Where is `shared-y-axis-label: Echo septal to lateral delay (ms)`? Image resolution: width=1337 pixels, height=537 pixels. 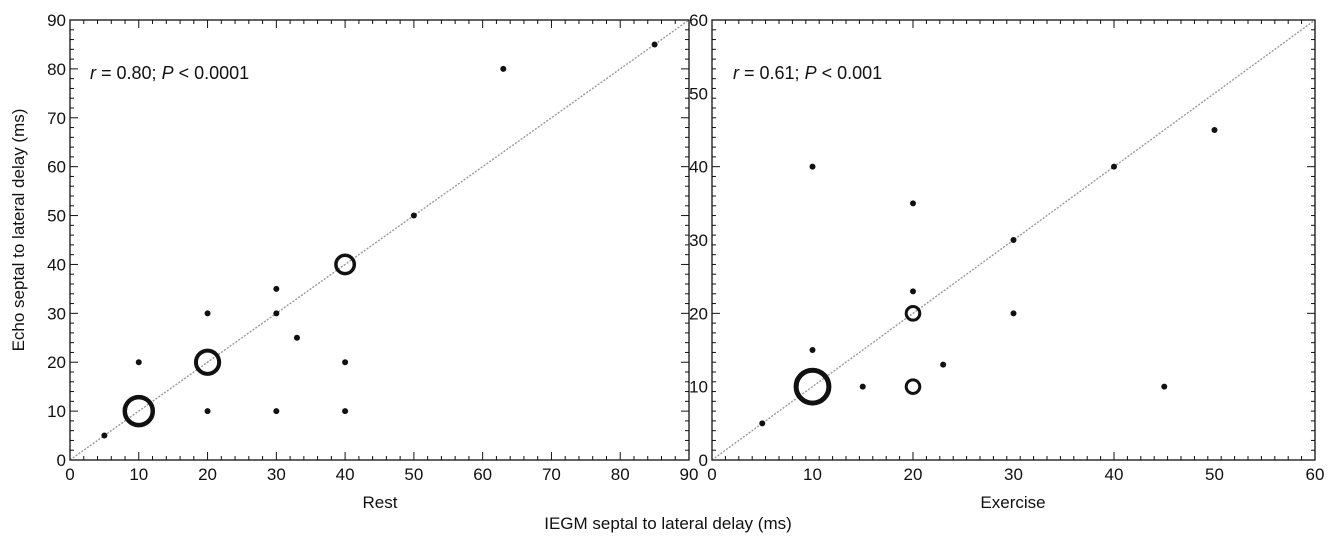 shared-y-axis-label: Echo septal to lateral delay (ms) is located at coordinates (18, 230).